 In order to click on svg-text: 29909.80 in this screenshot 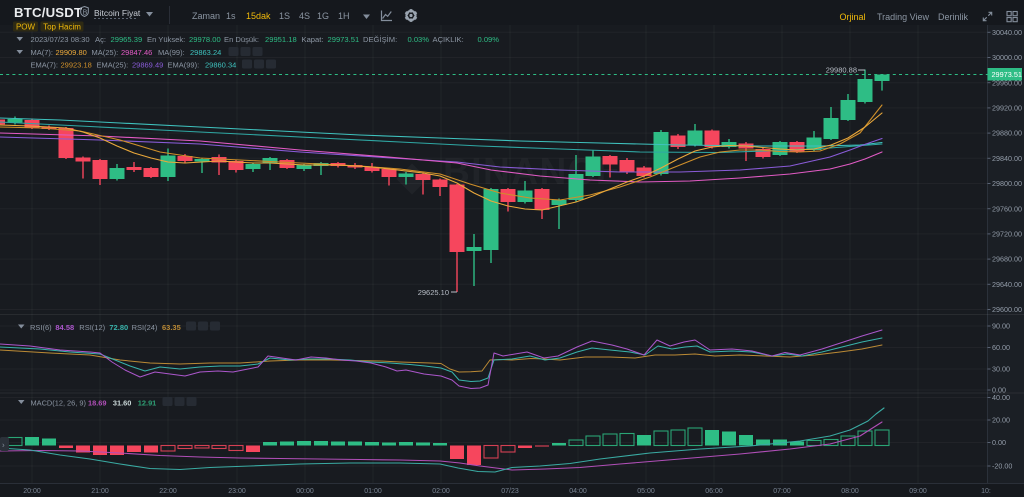, I will do `click(71, 52)`.